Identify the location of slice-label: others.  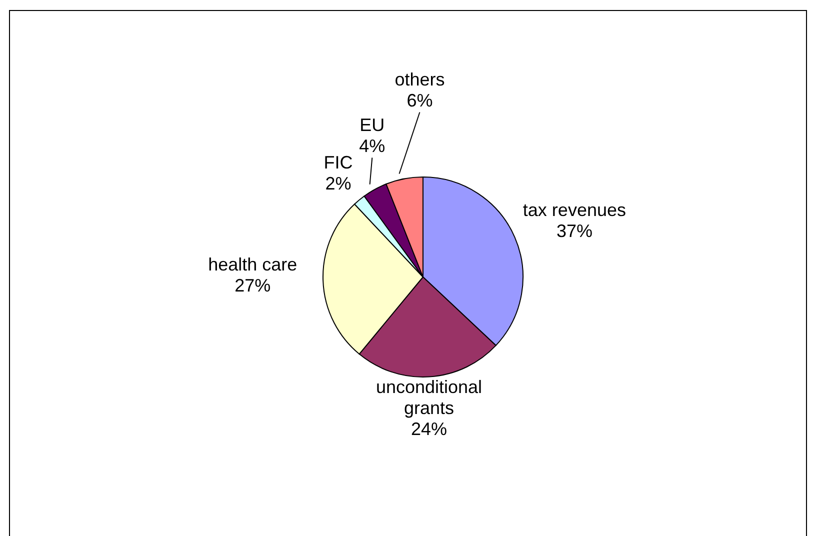
(419, 80).